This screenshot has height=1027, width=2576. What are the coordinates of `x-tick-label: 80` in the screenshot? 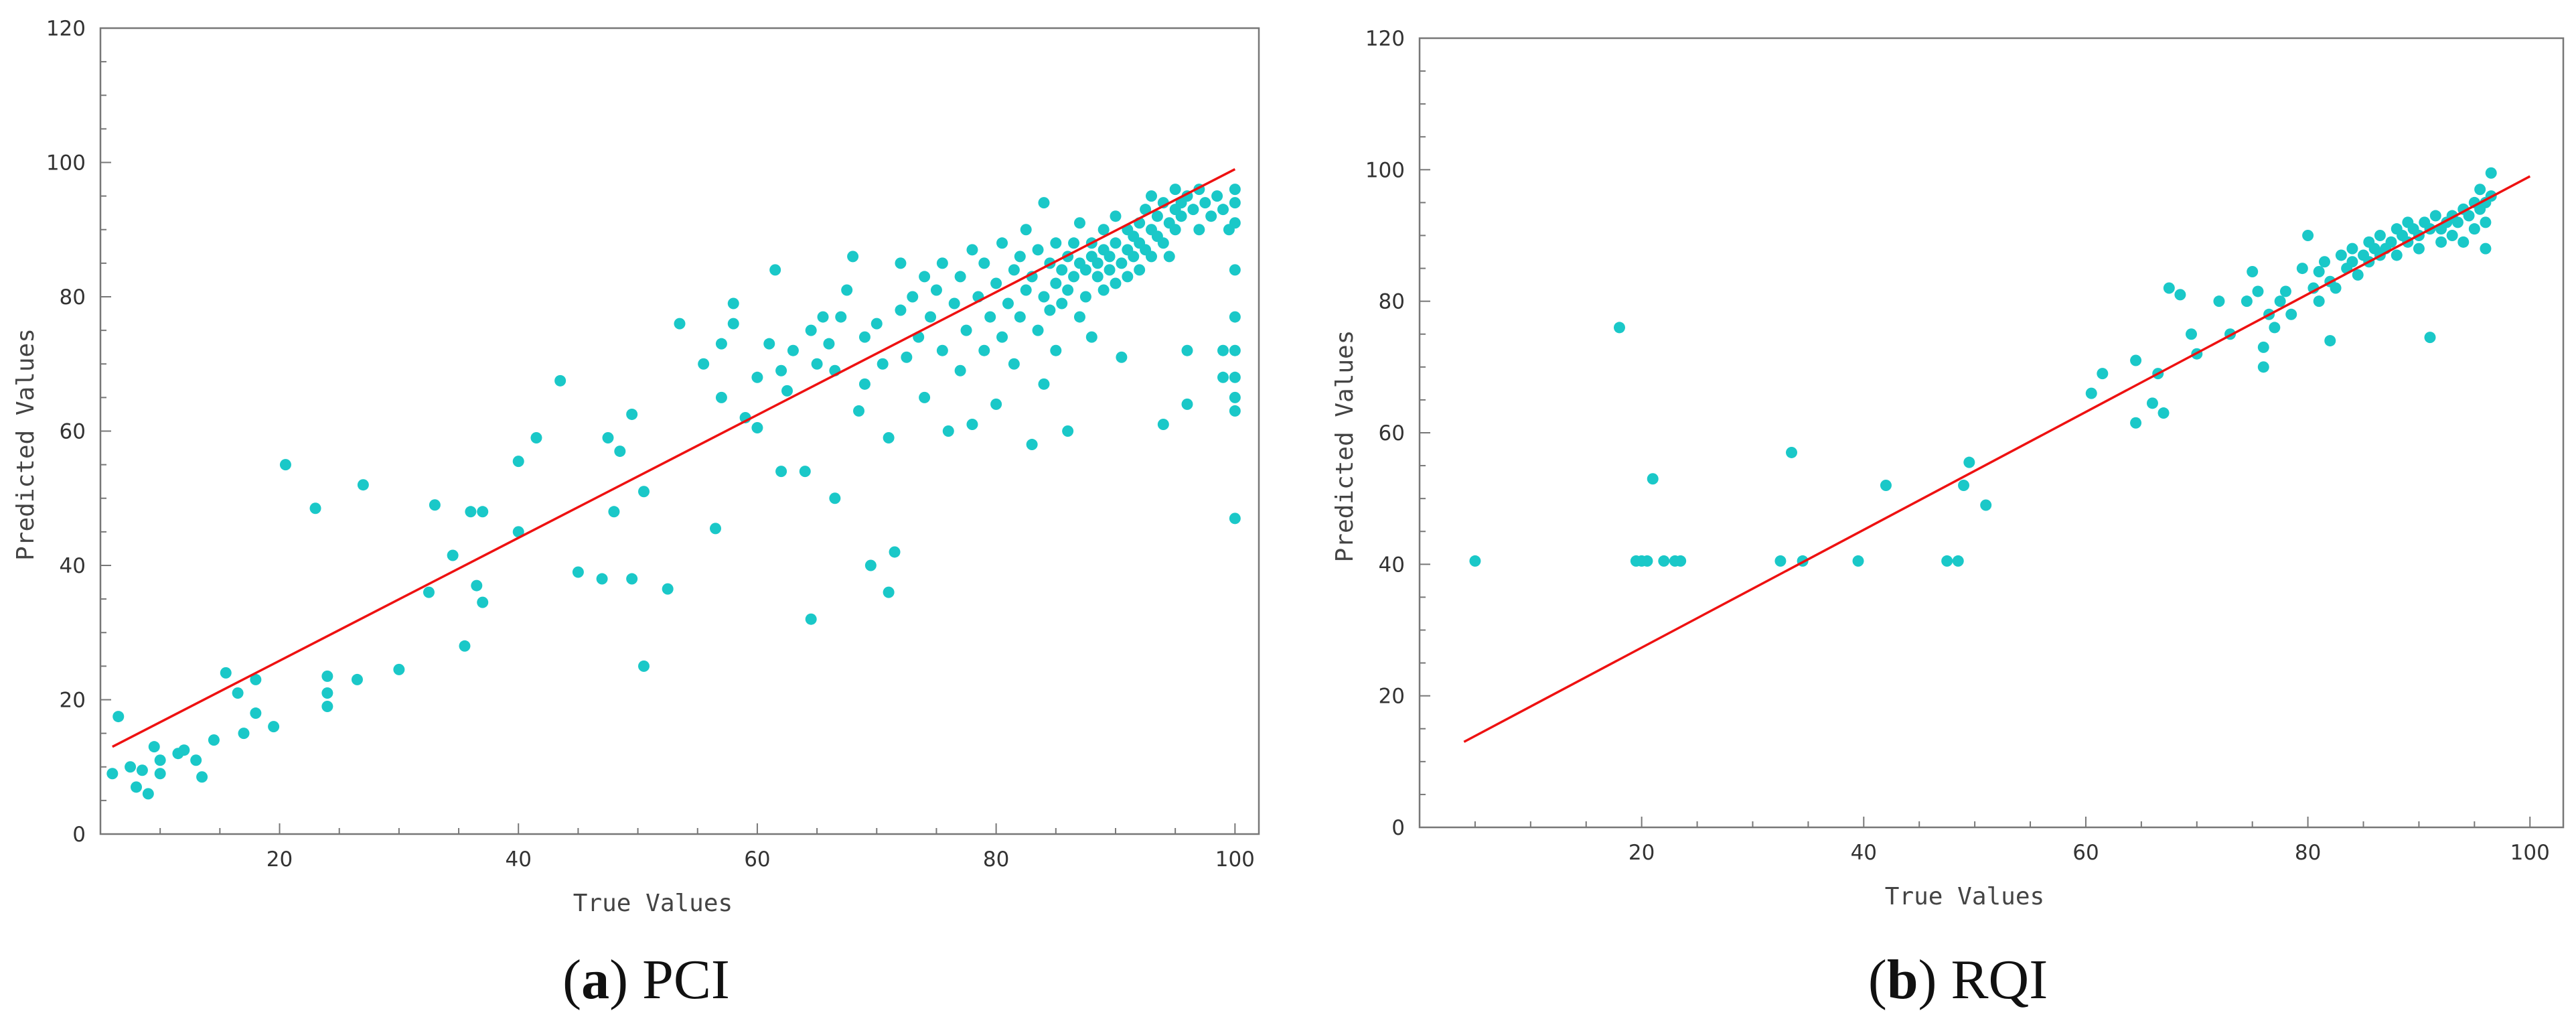 It's located at (996, 859).